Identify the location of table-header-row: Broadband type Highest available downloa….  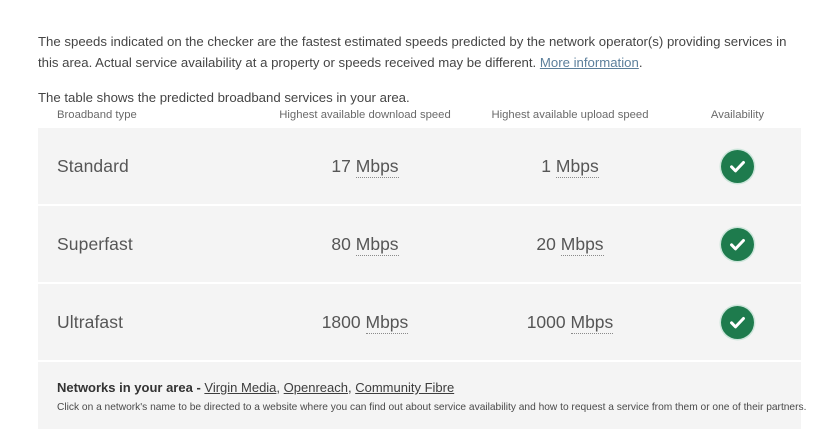
(419, 116).